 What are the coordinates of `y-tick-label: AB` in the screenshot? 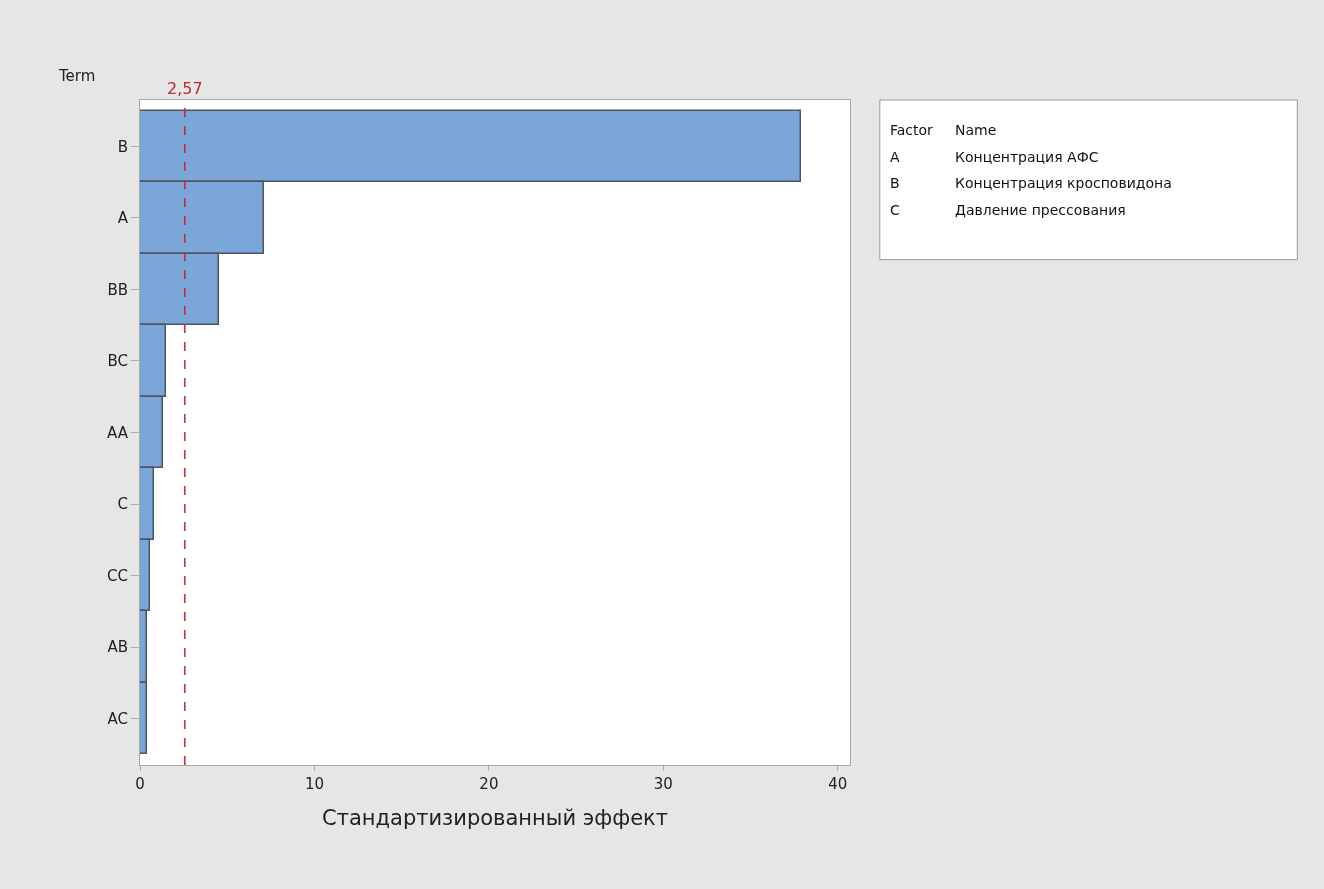 It's located at (117, 647).